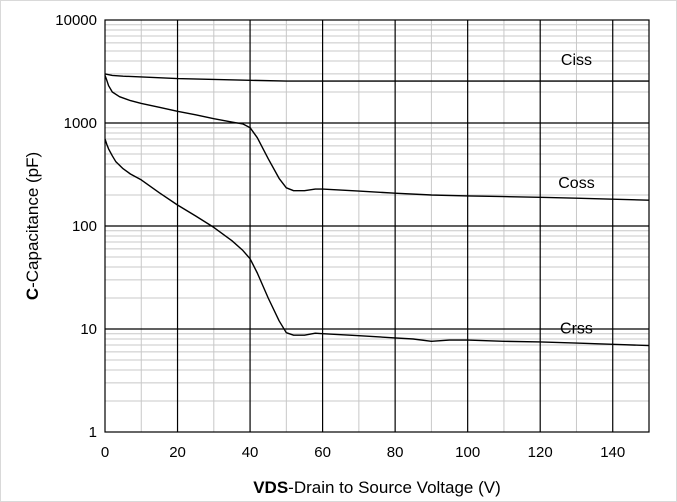 This screenshot has width=677, height=502. I want to click on x-tick-label: 120, so click(540, 452).